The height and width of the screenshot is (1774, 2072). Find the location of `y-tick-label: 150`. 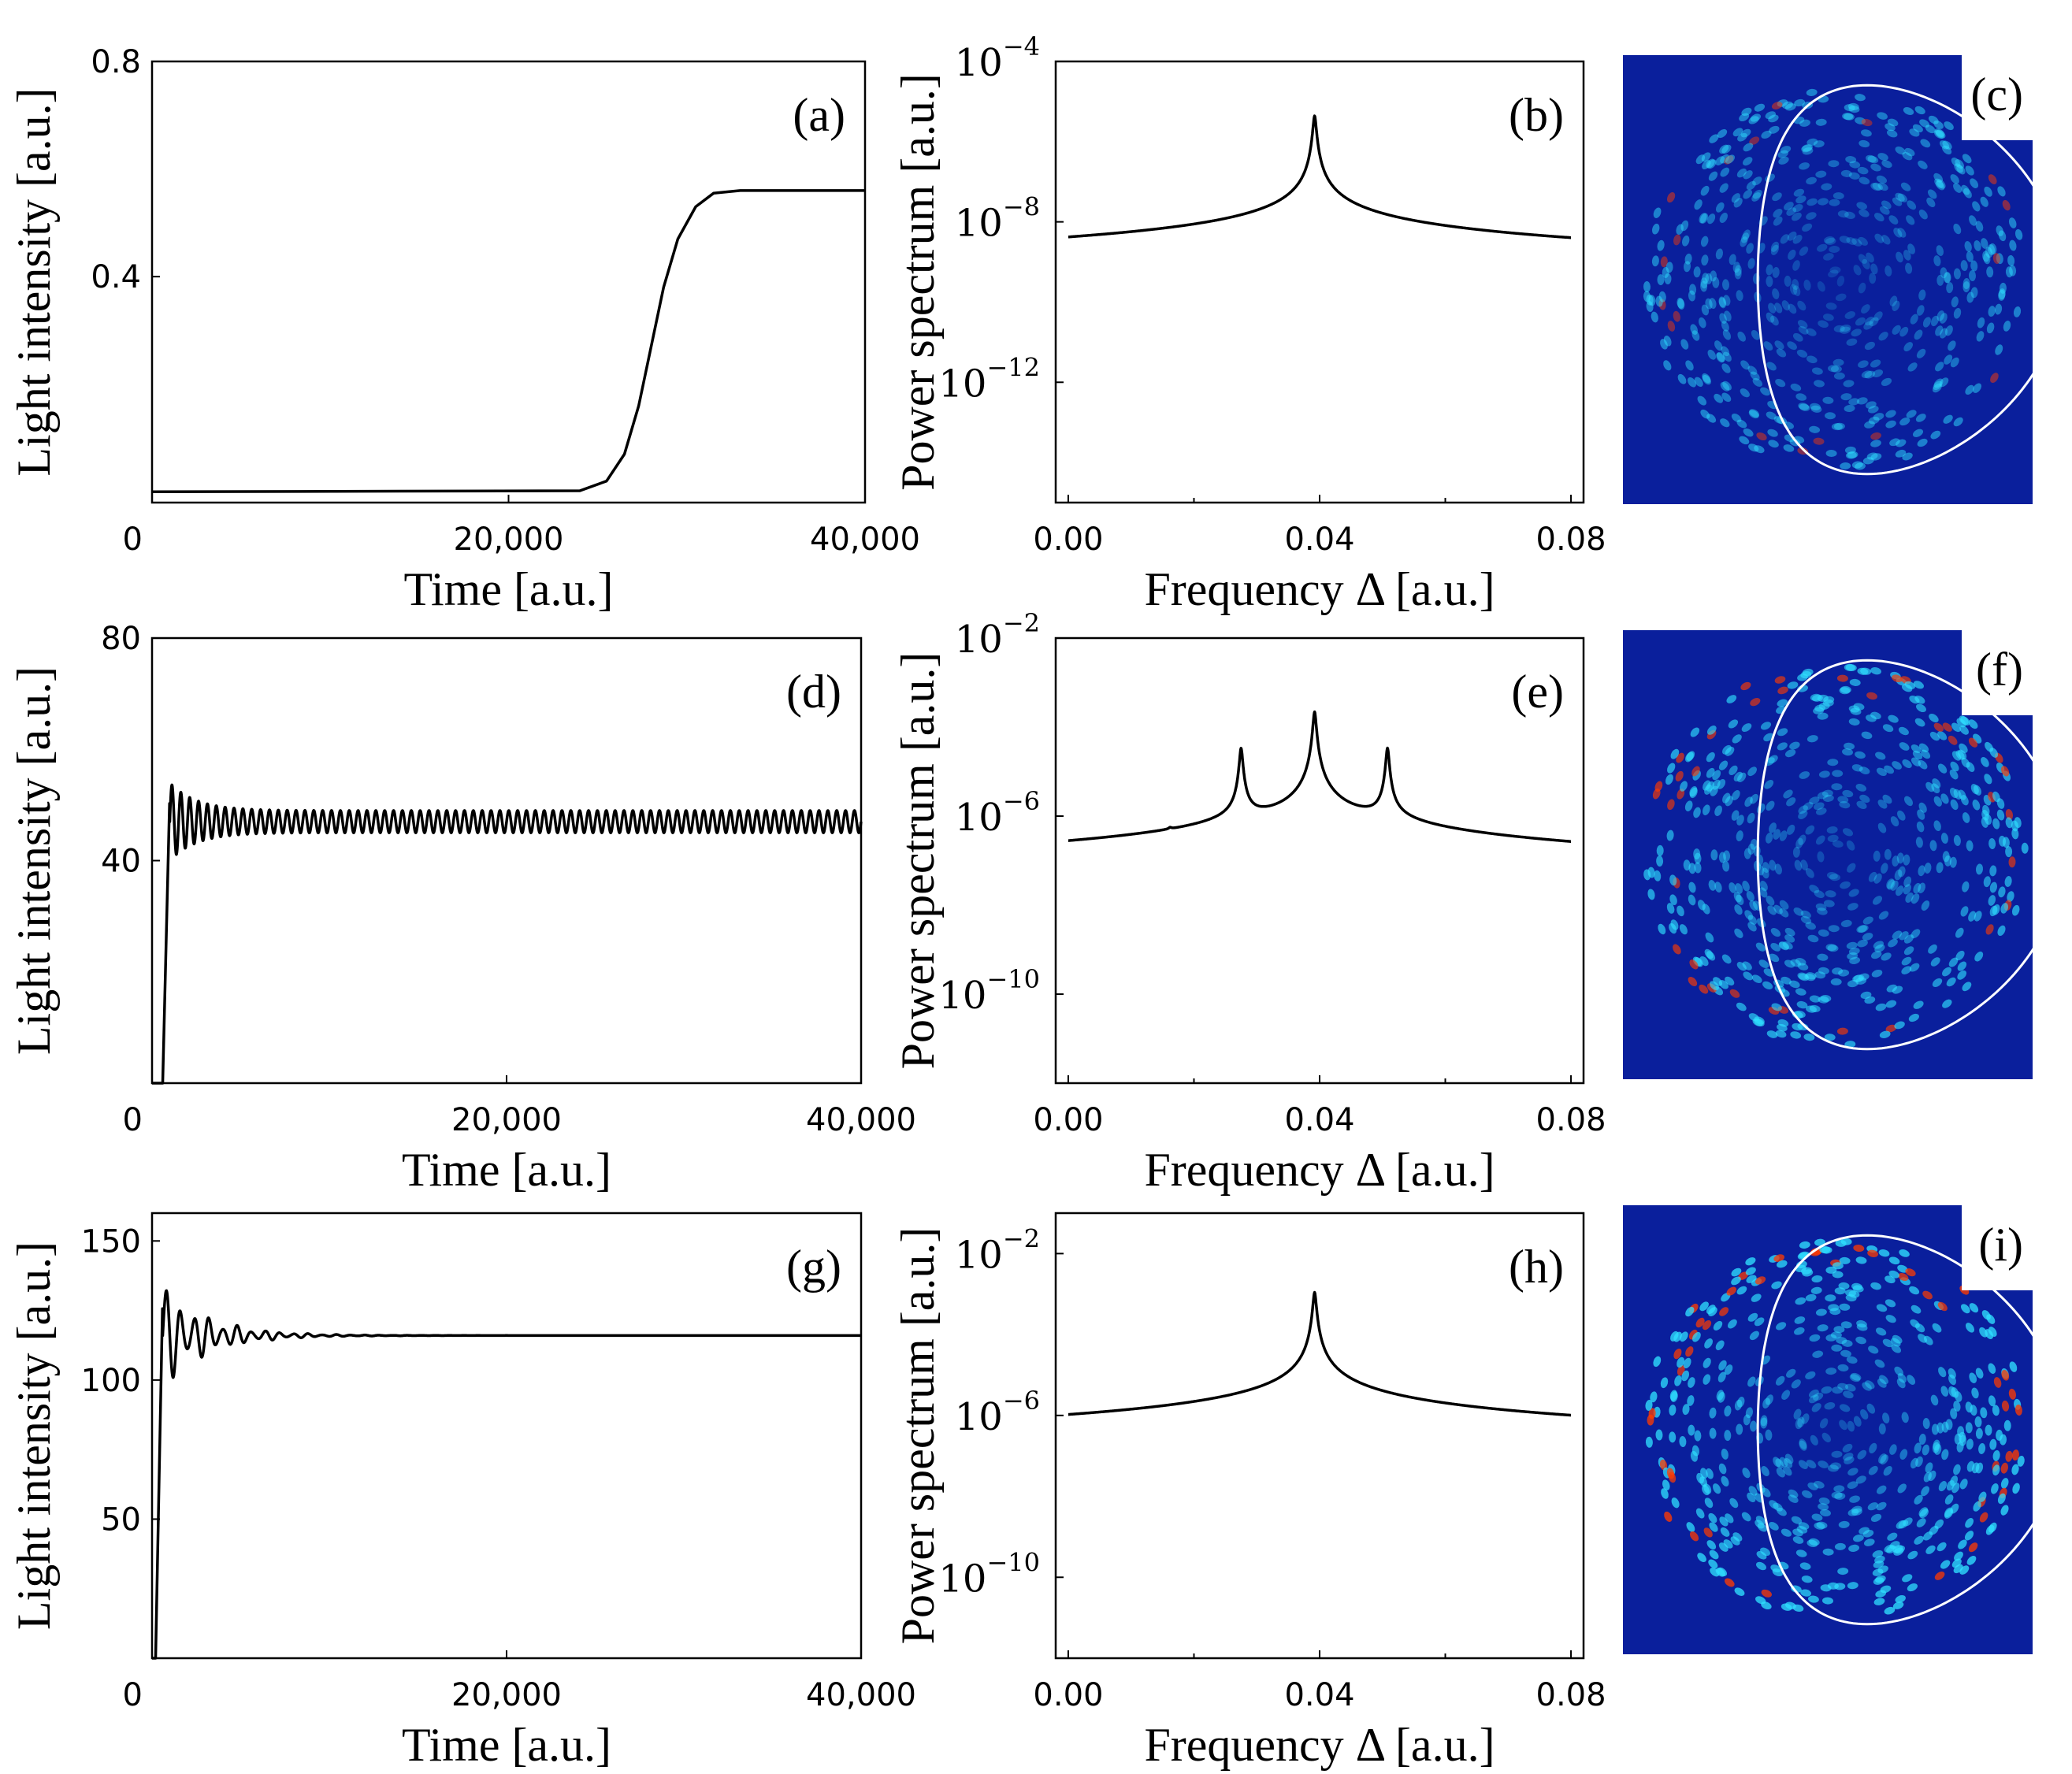

y-tick-label: 150 is located at coordinates (111, 1241).